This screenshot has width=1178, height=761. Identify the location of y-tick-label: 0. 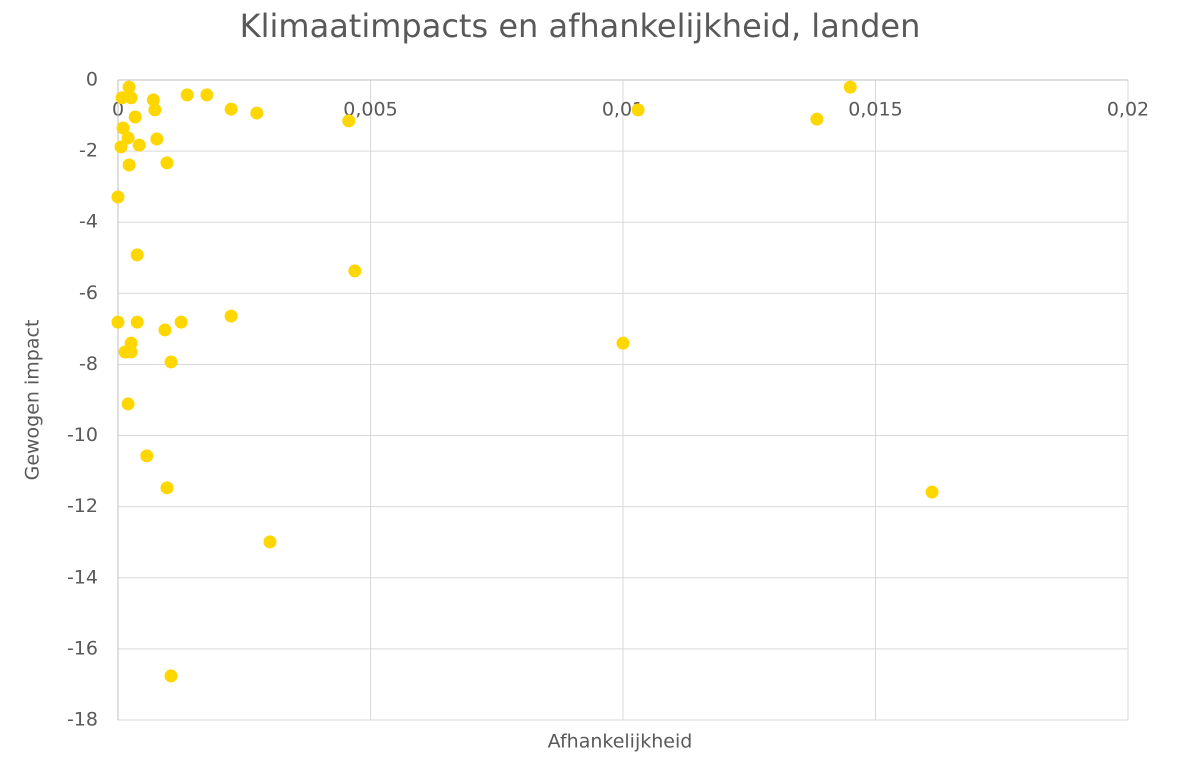
(92, 80).